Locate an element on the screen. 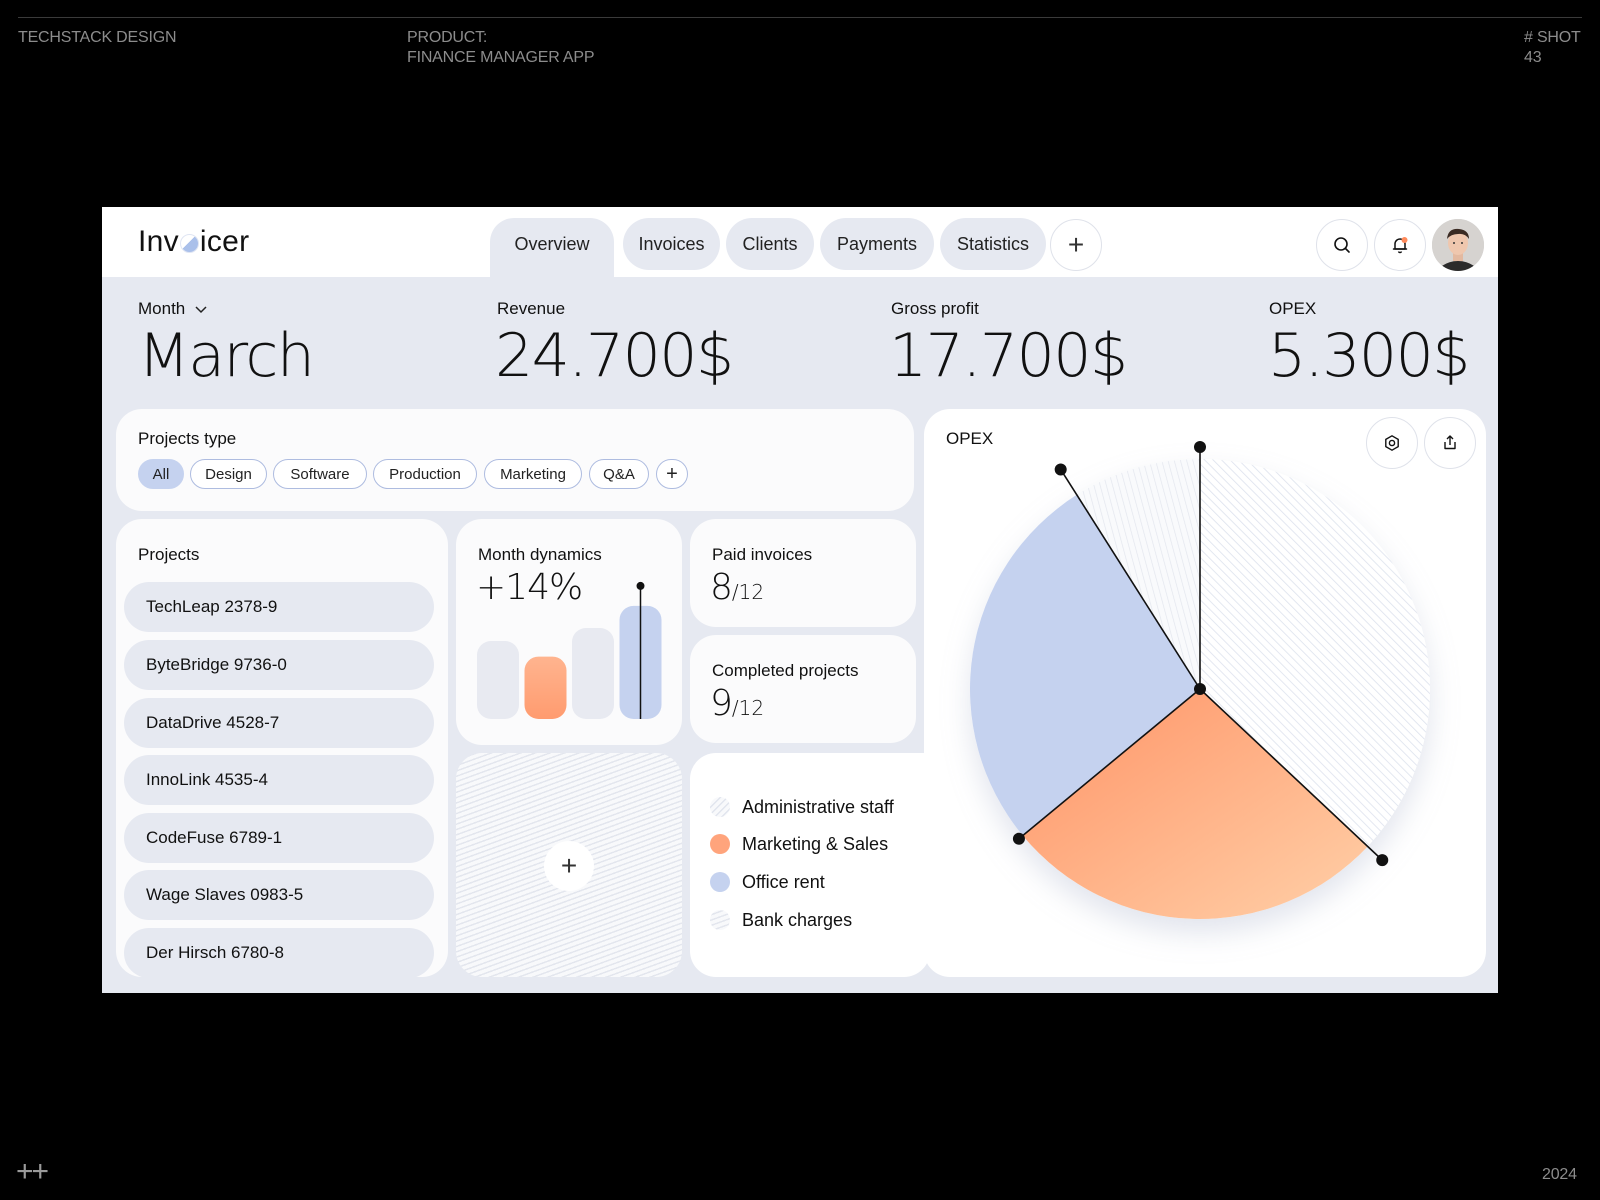 This screenshot has height=1200, width=1600. bell-icon is located at coordinates (1400, 245).